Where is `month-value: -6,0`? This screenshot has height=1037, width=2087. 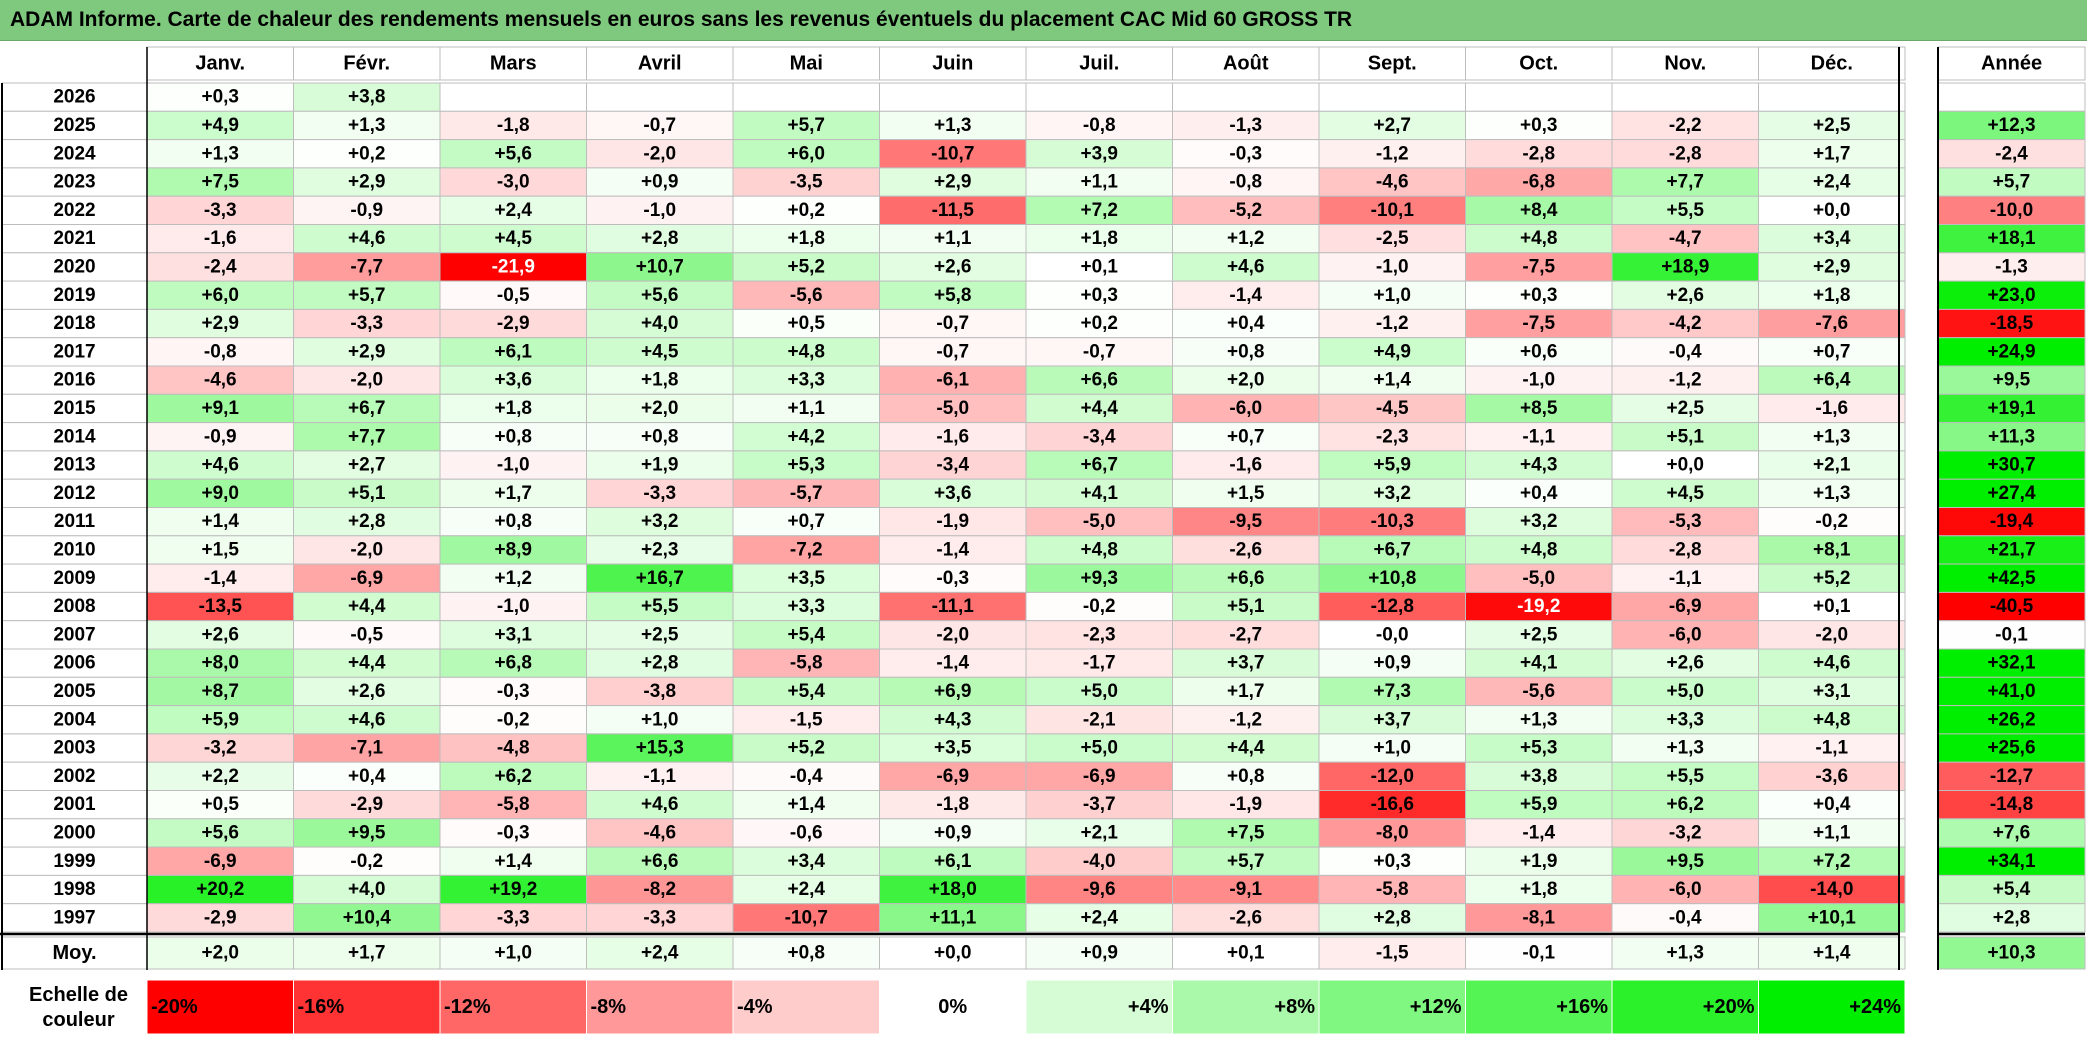
month-value: -6,0 is located at coordinates (1685, 634).